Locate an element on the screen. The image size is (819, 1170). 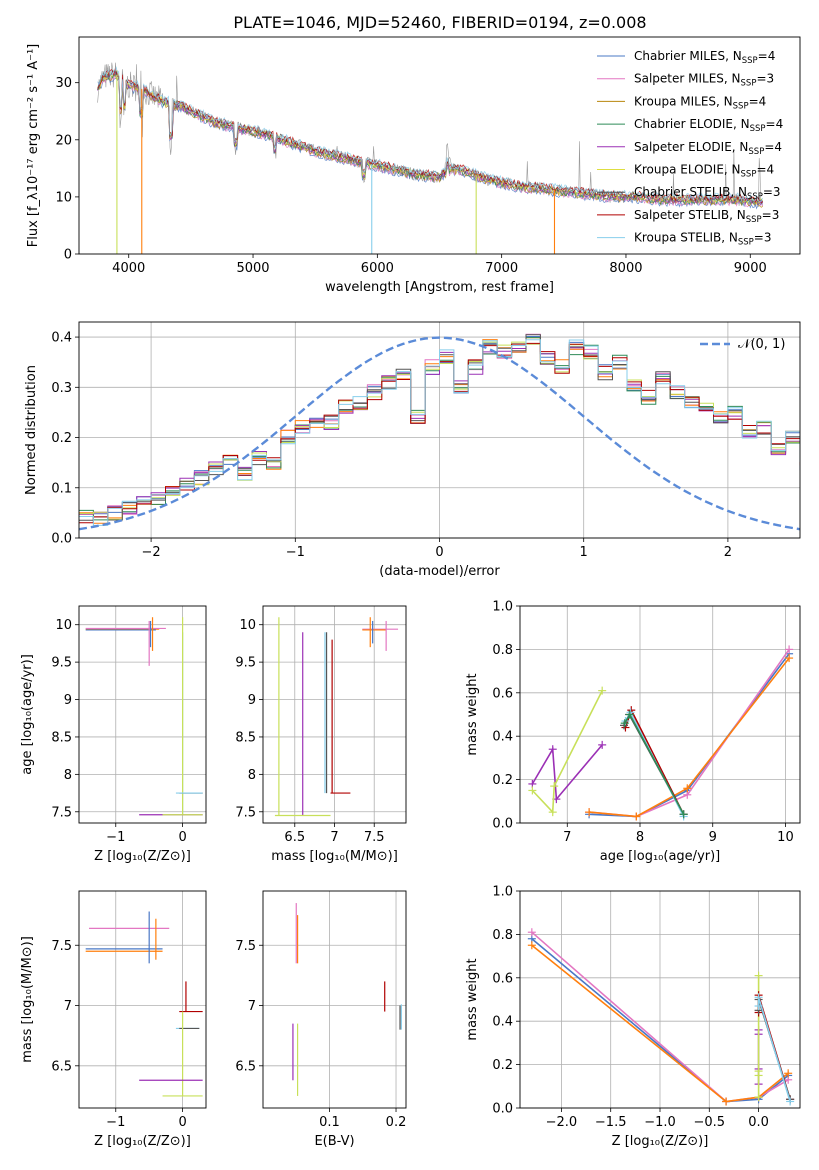
legend-label: Kroupa MILES, NSSP=4 is located at coordinates (700, 102).